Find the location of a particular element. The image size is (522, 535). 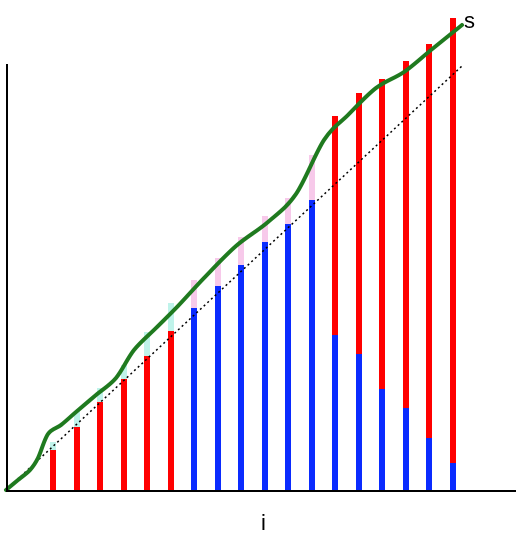

bar-12-light-segment is located at coordinates (312, 177).